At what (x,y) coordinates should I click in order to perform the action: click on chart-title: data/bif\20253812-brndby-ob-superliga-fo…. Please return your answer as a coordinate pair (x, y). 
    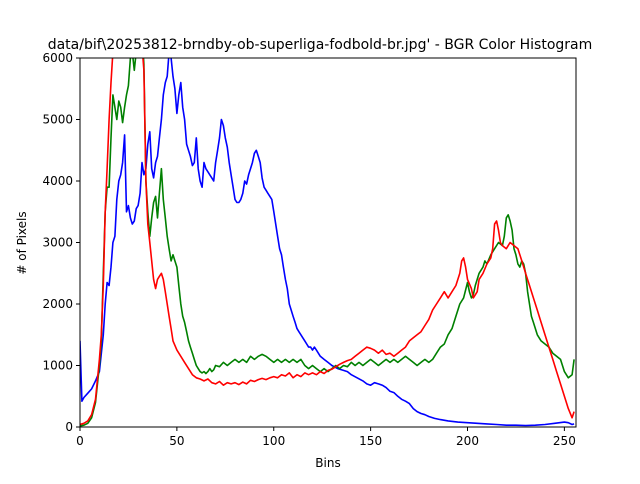
    Looking at the image, I should click on (320, 45).